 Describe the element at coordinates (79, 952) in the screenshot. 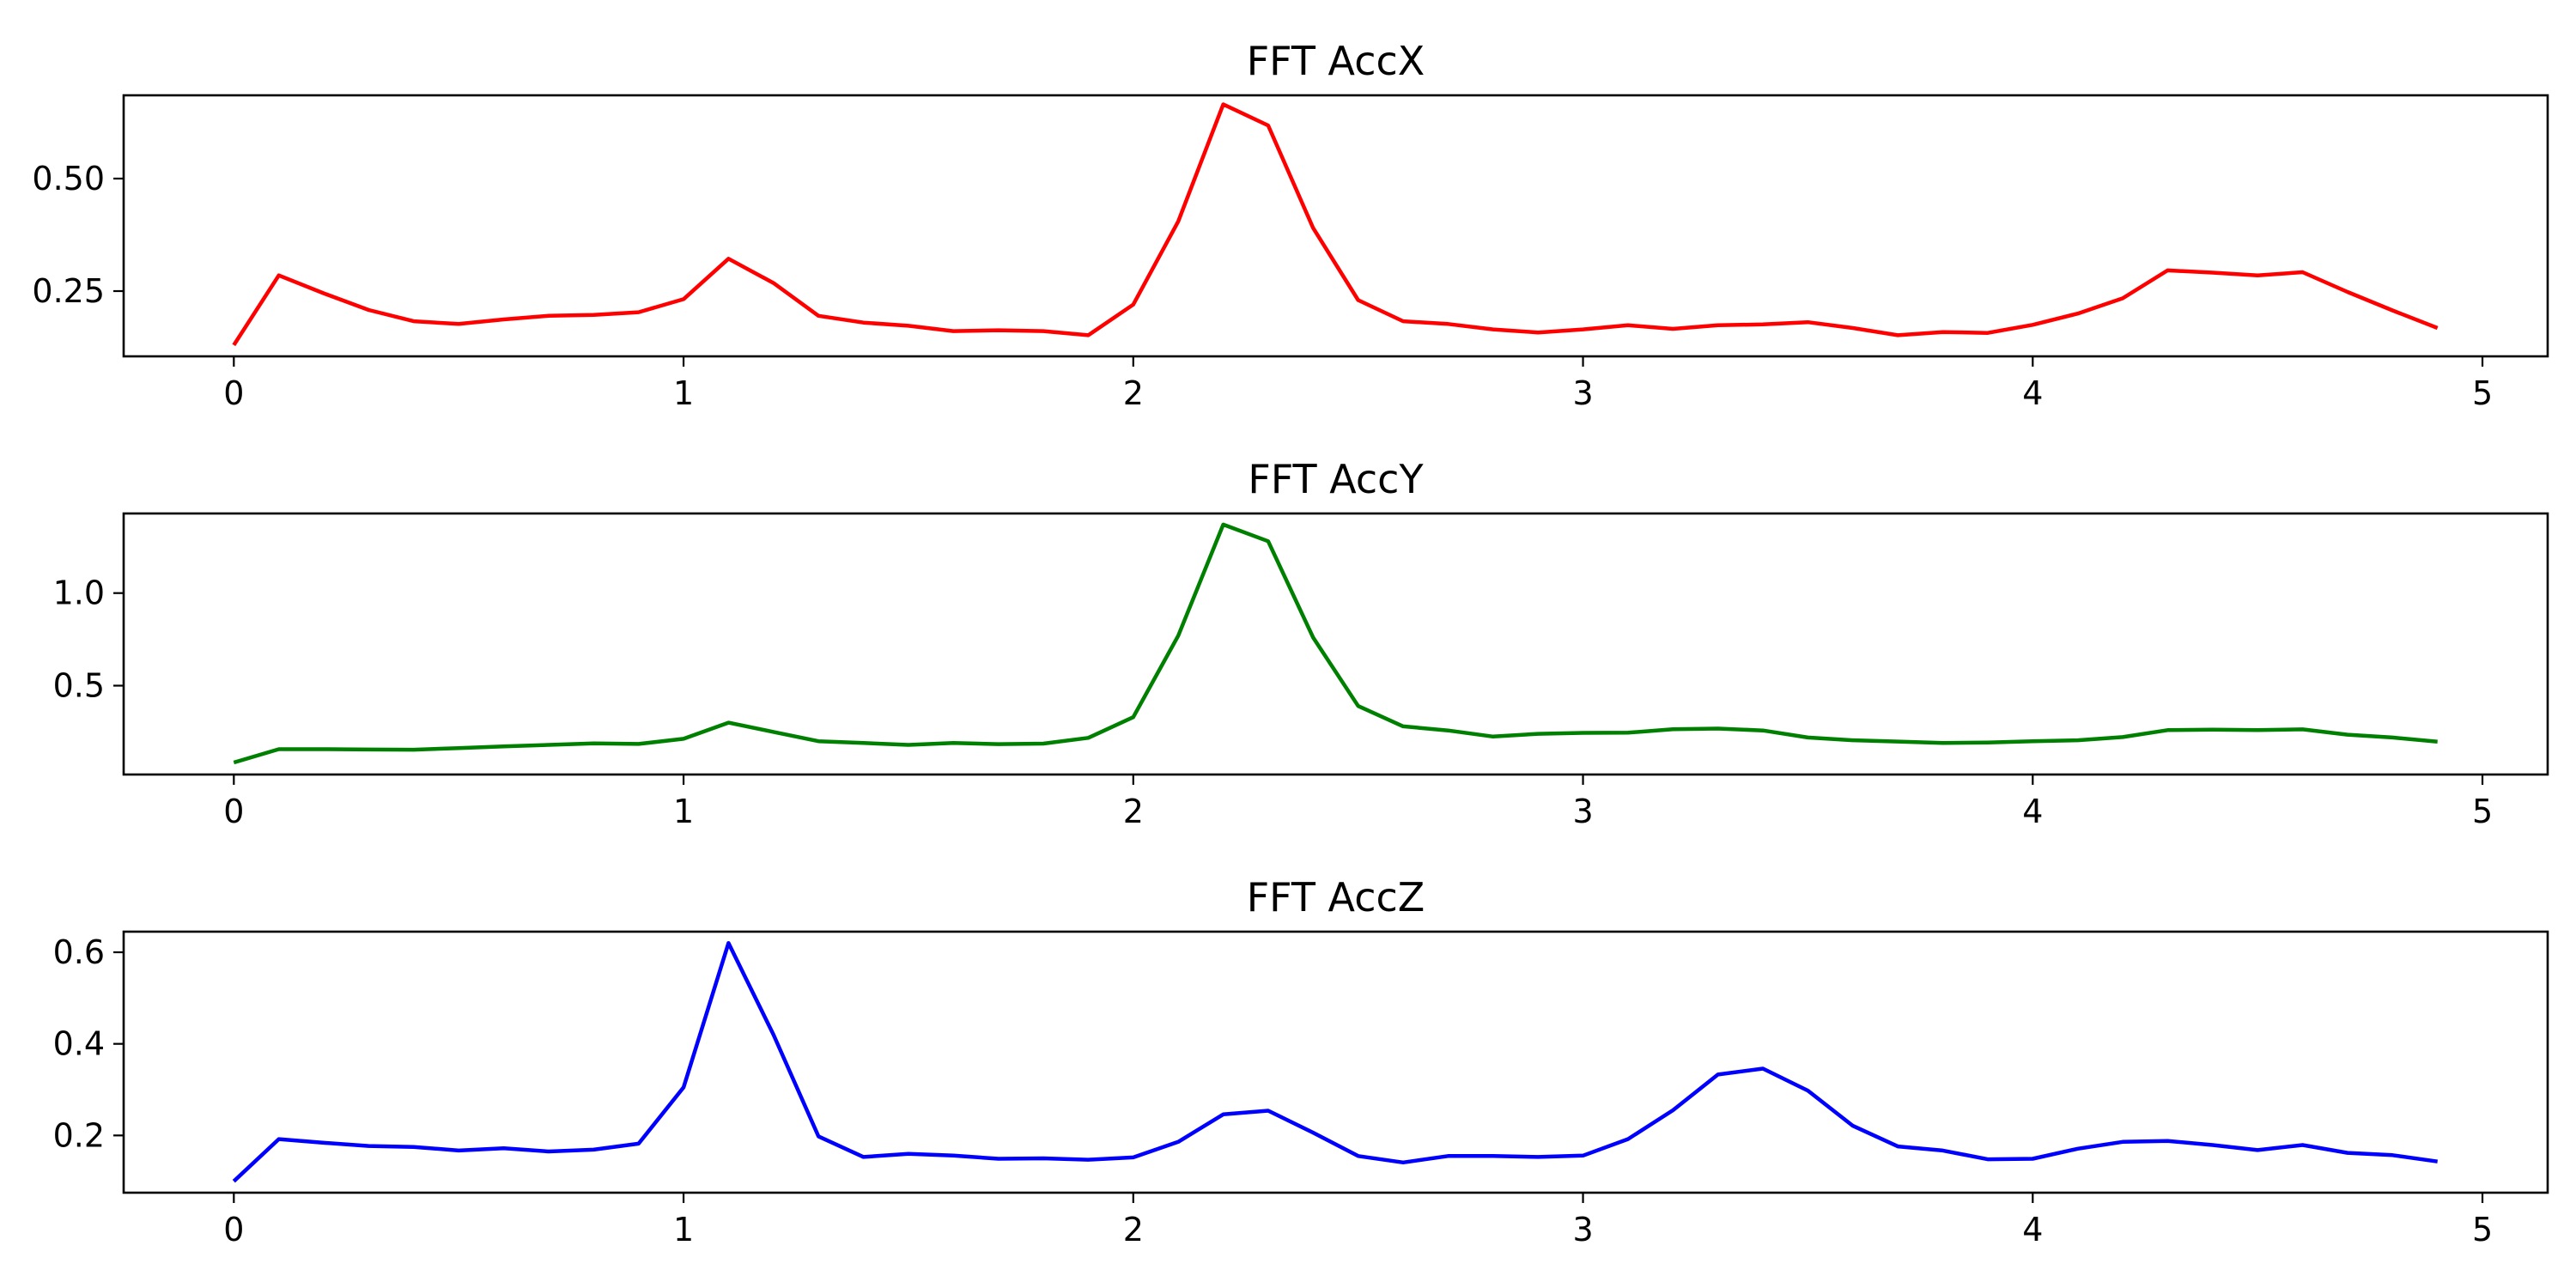

I see `y-tick-label: 0.6` at that location.